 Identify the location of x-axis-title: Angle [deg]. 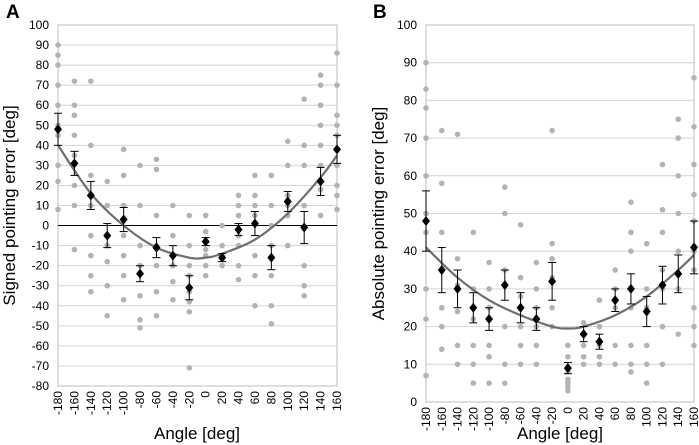
(560, 433).